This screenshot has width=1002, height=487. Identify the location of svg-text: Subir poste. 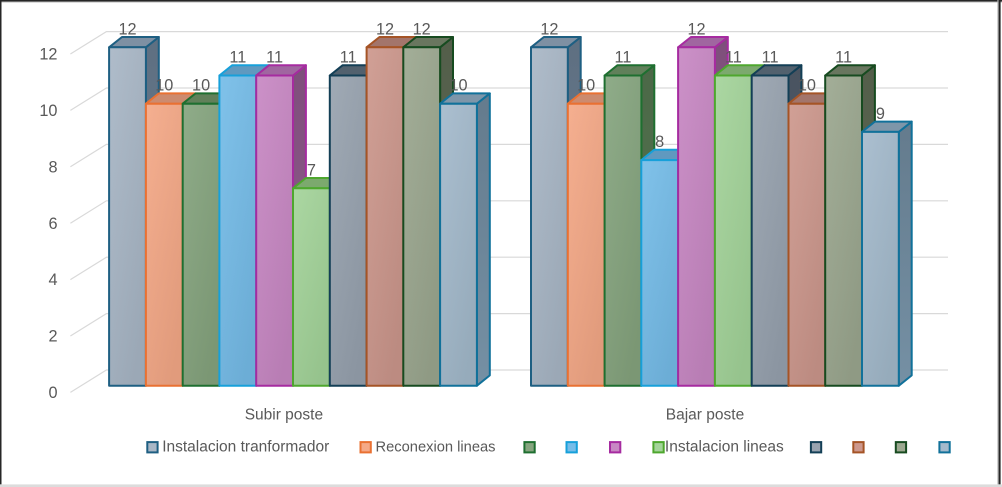
(284, 415).